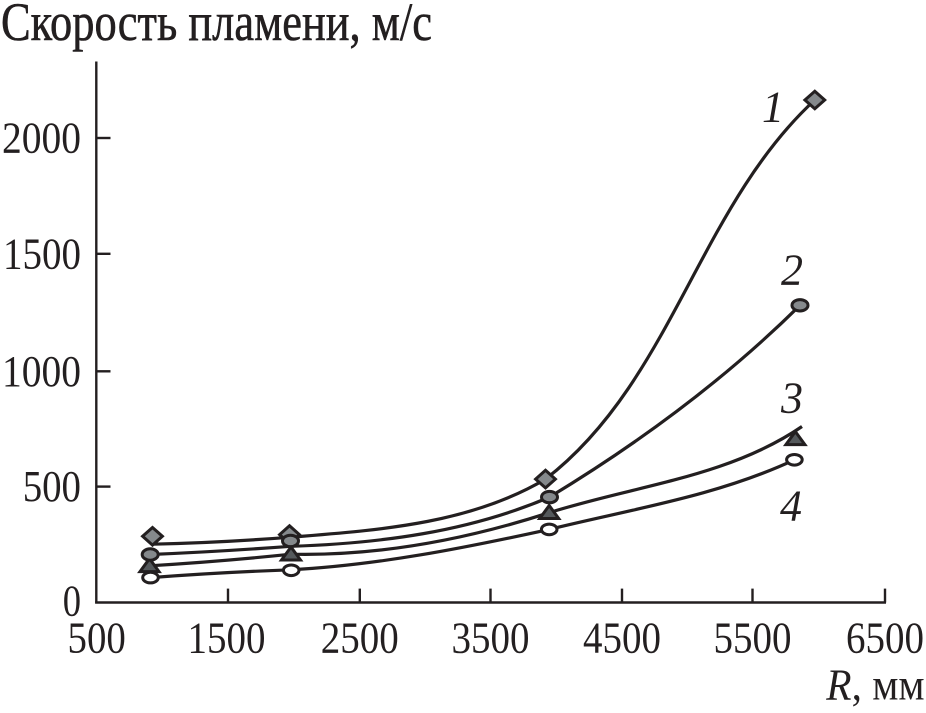  Describe the element at coordinates (491, 638) in the screenshot. I see `svg-text: 3500` at that location.